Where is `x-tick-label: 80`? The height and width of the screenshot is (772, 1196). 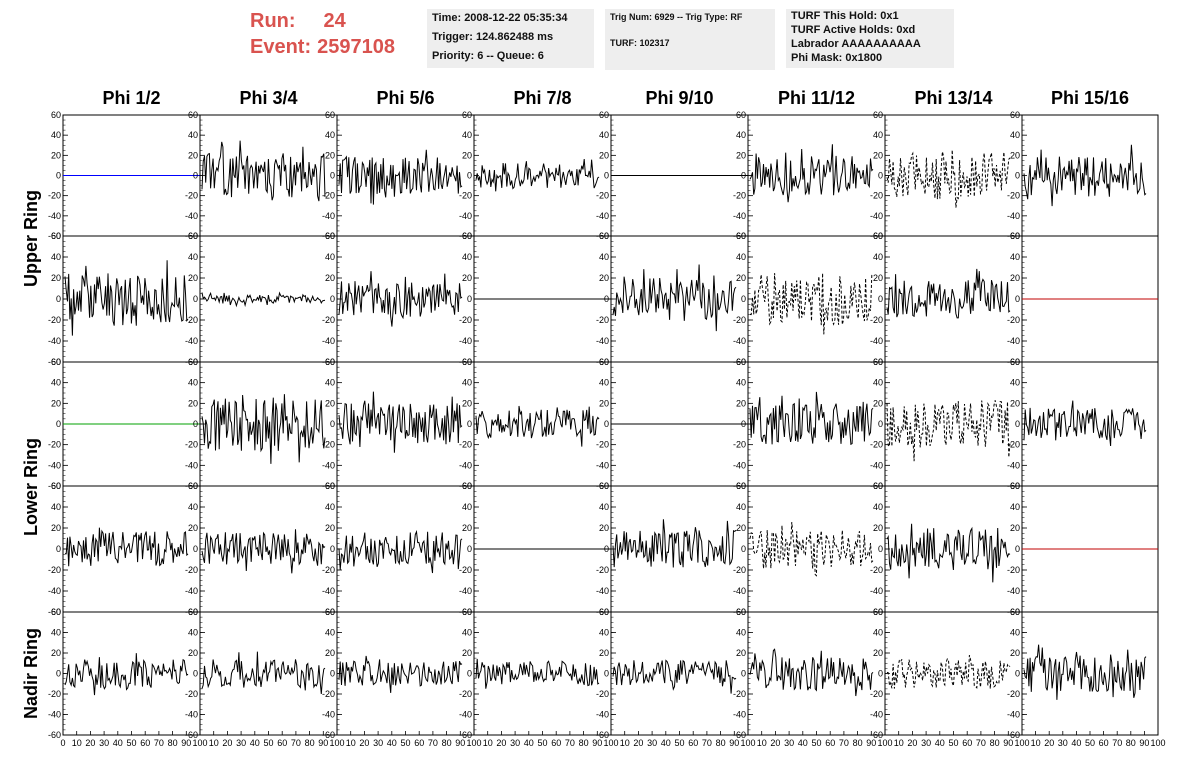
x-tick-label: 80 is located at coordinates (310, 743).